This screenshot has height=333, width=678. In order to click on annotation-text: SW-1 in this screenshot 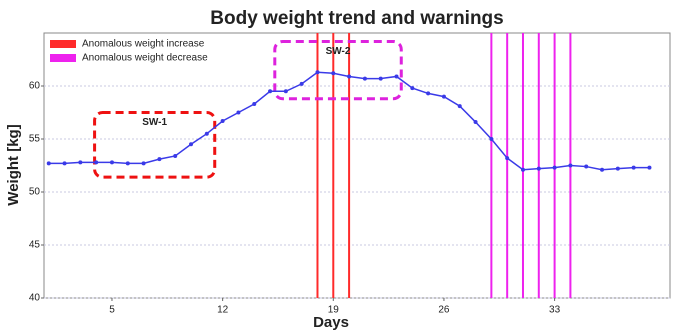, I will do `click(154, 122)`.